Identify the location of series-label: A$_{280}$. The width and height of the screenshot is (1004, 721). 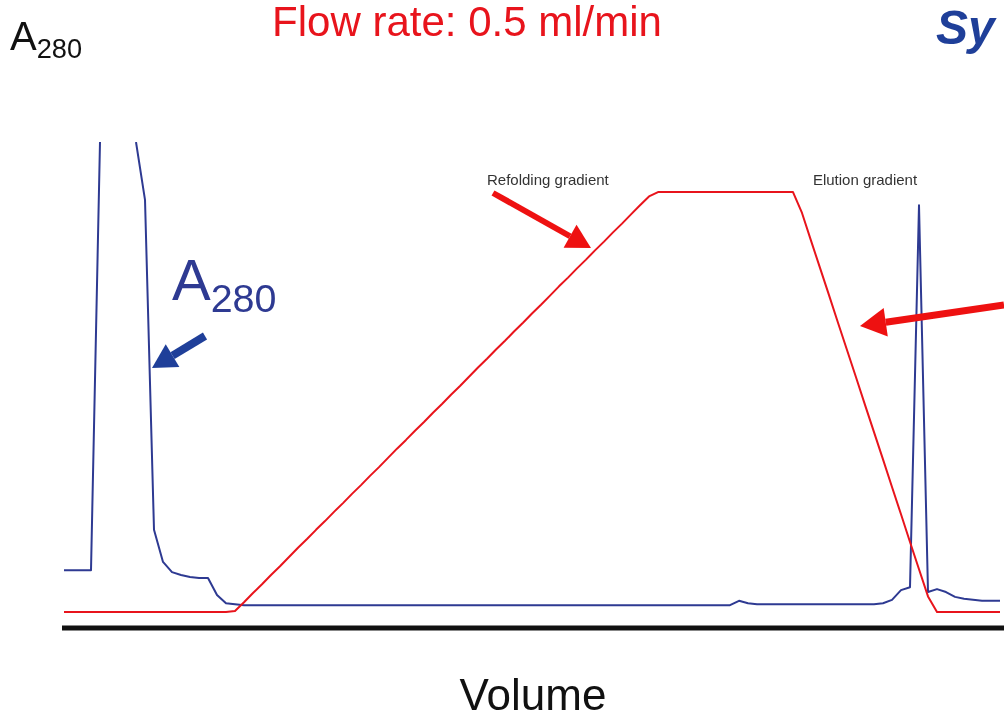
(224, 283).